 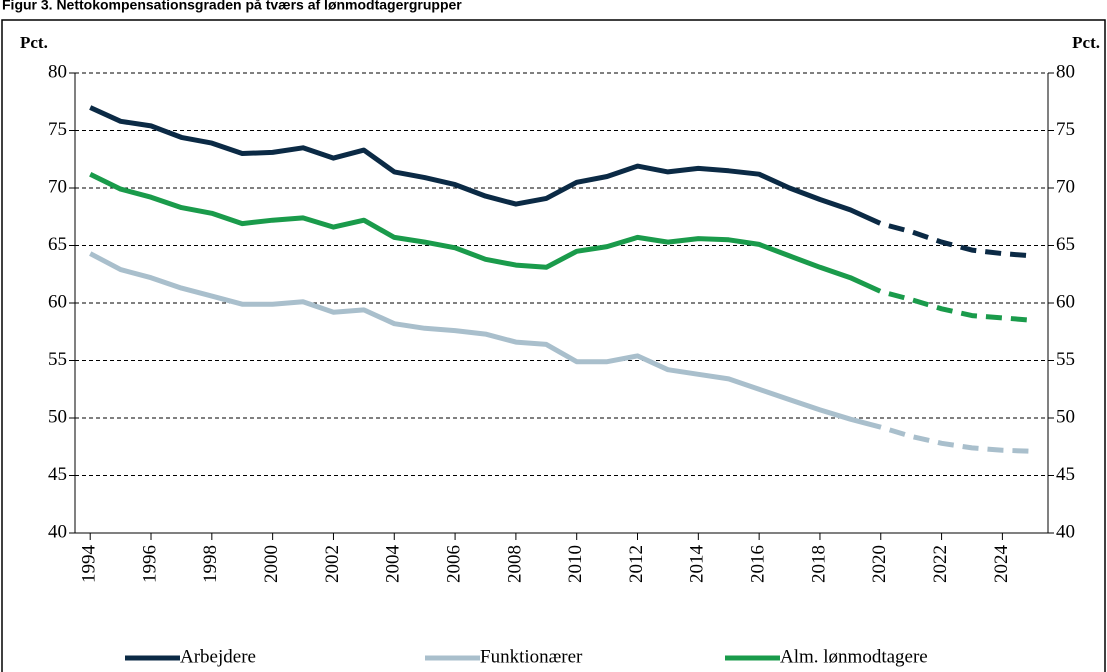 I want to click on x-tick-label: 2010, so click(x=575, y=564).